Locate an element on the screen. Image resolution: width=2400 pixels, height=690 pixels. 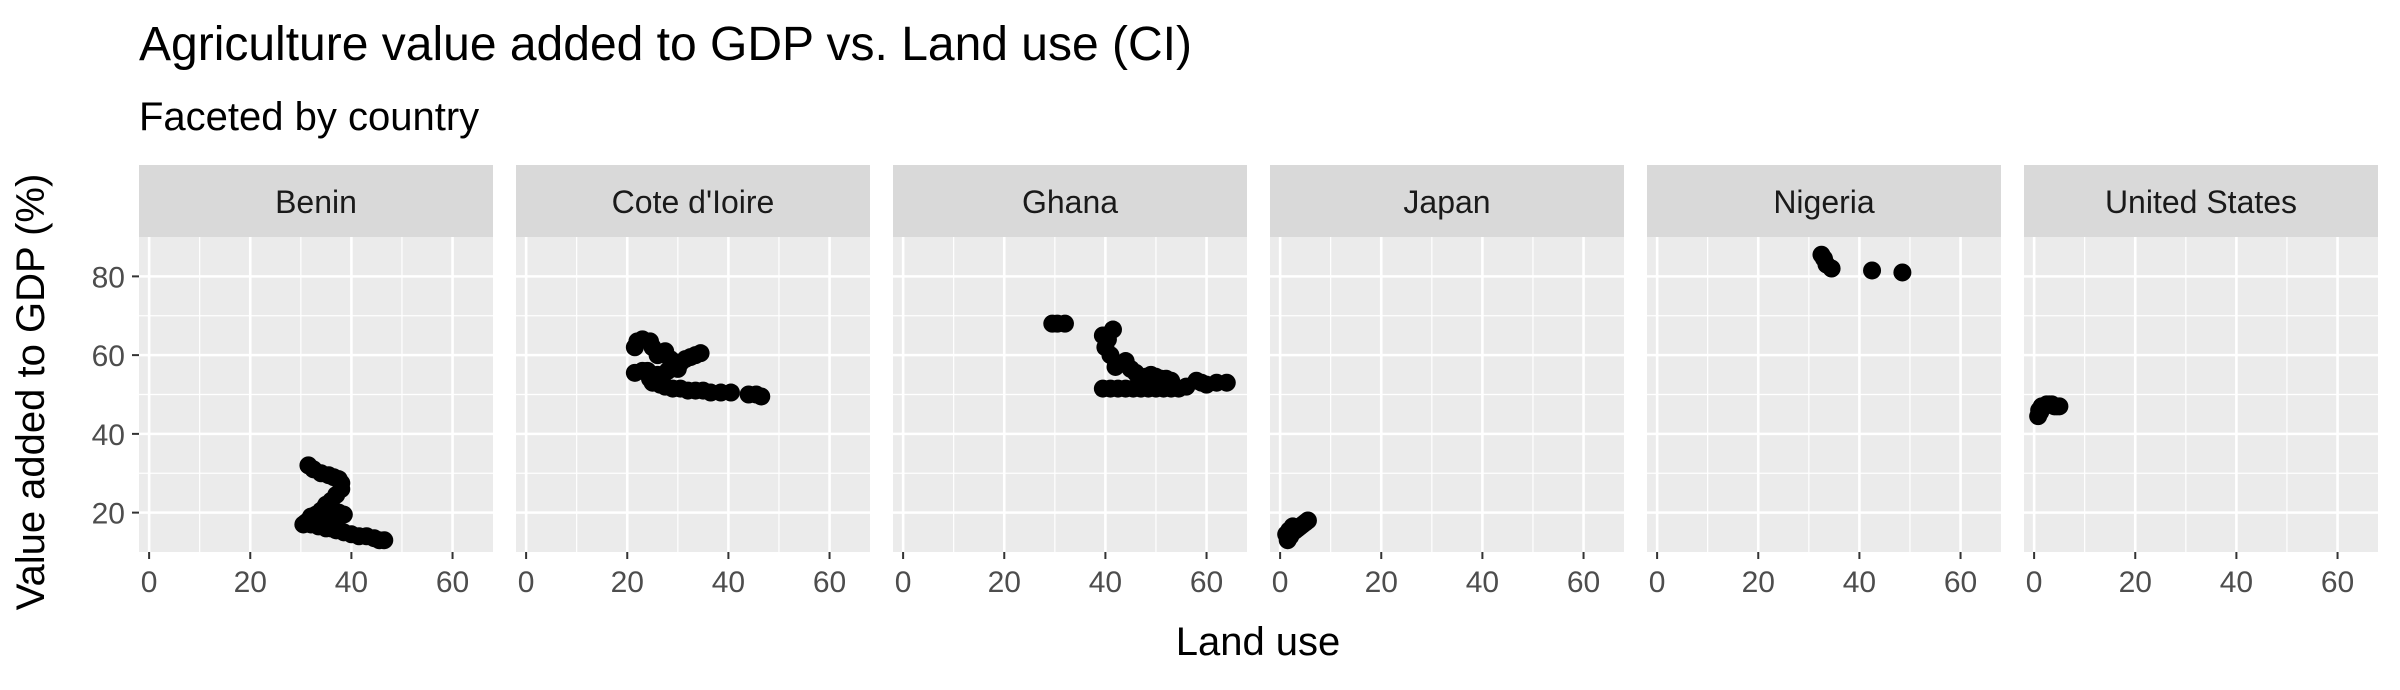
facet-label: Nigeria is located at coordinates (1824, 202).